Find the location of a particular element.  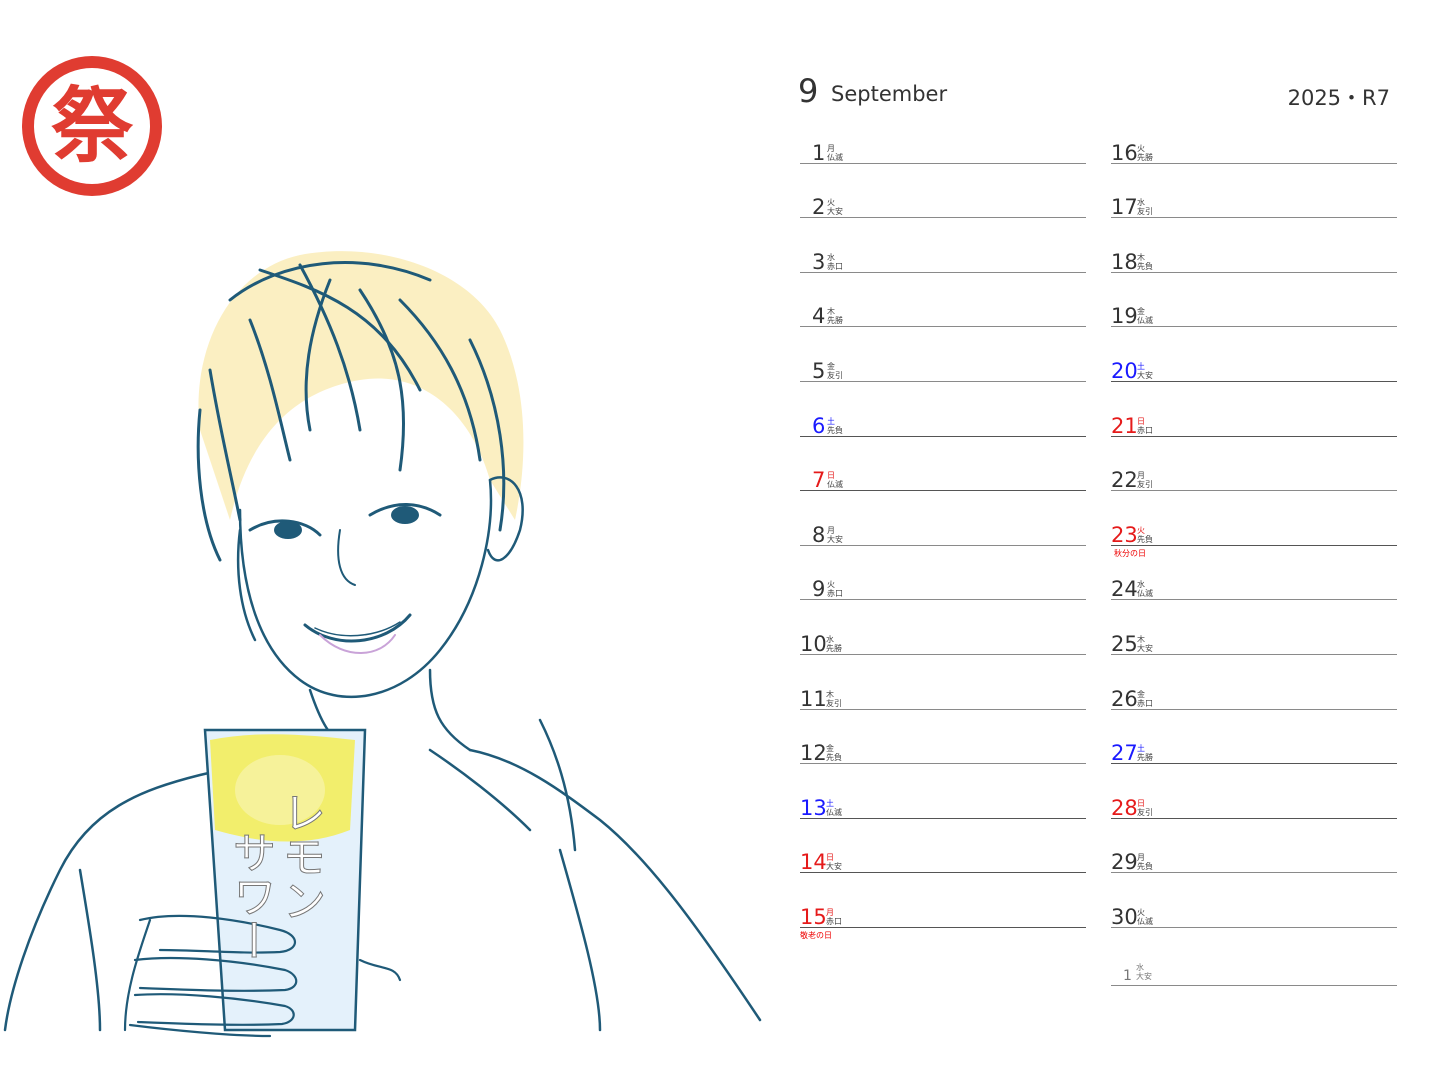

day-sub-labels: 土大安 is located at coordinates (1145, 371).